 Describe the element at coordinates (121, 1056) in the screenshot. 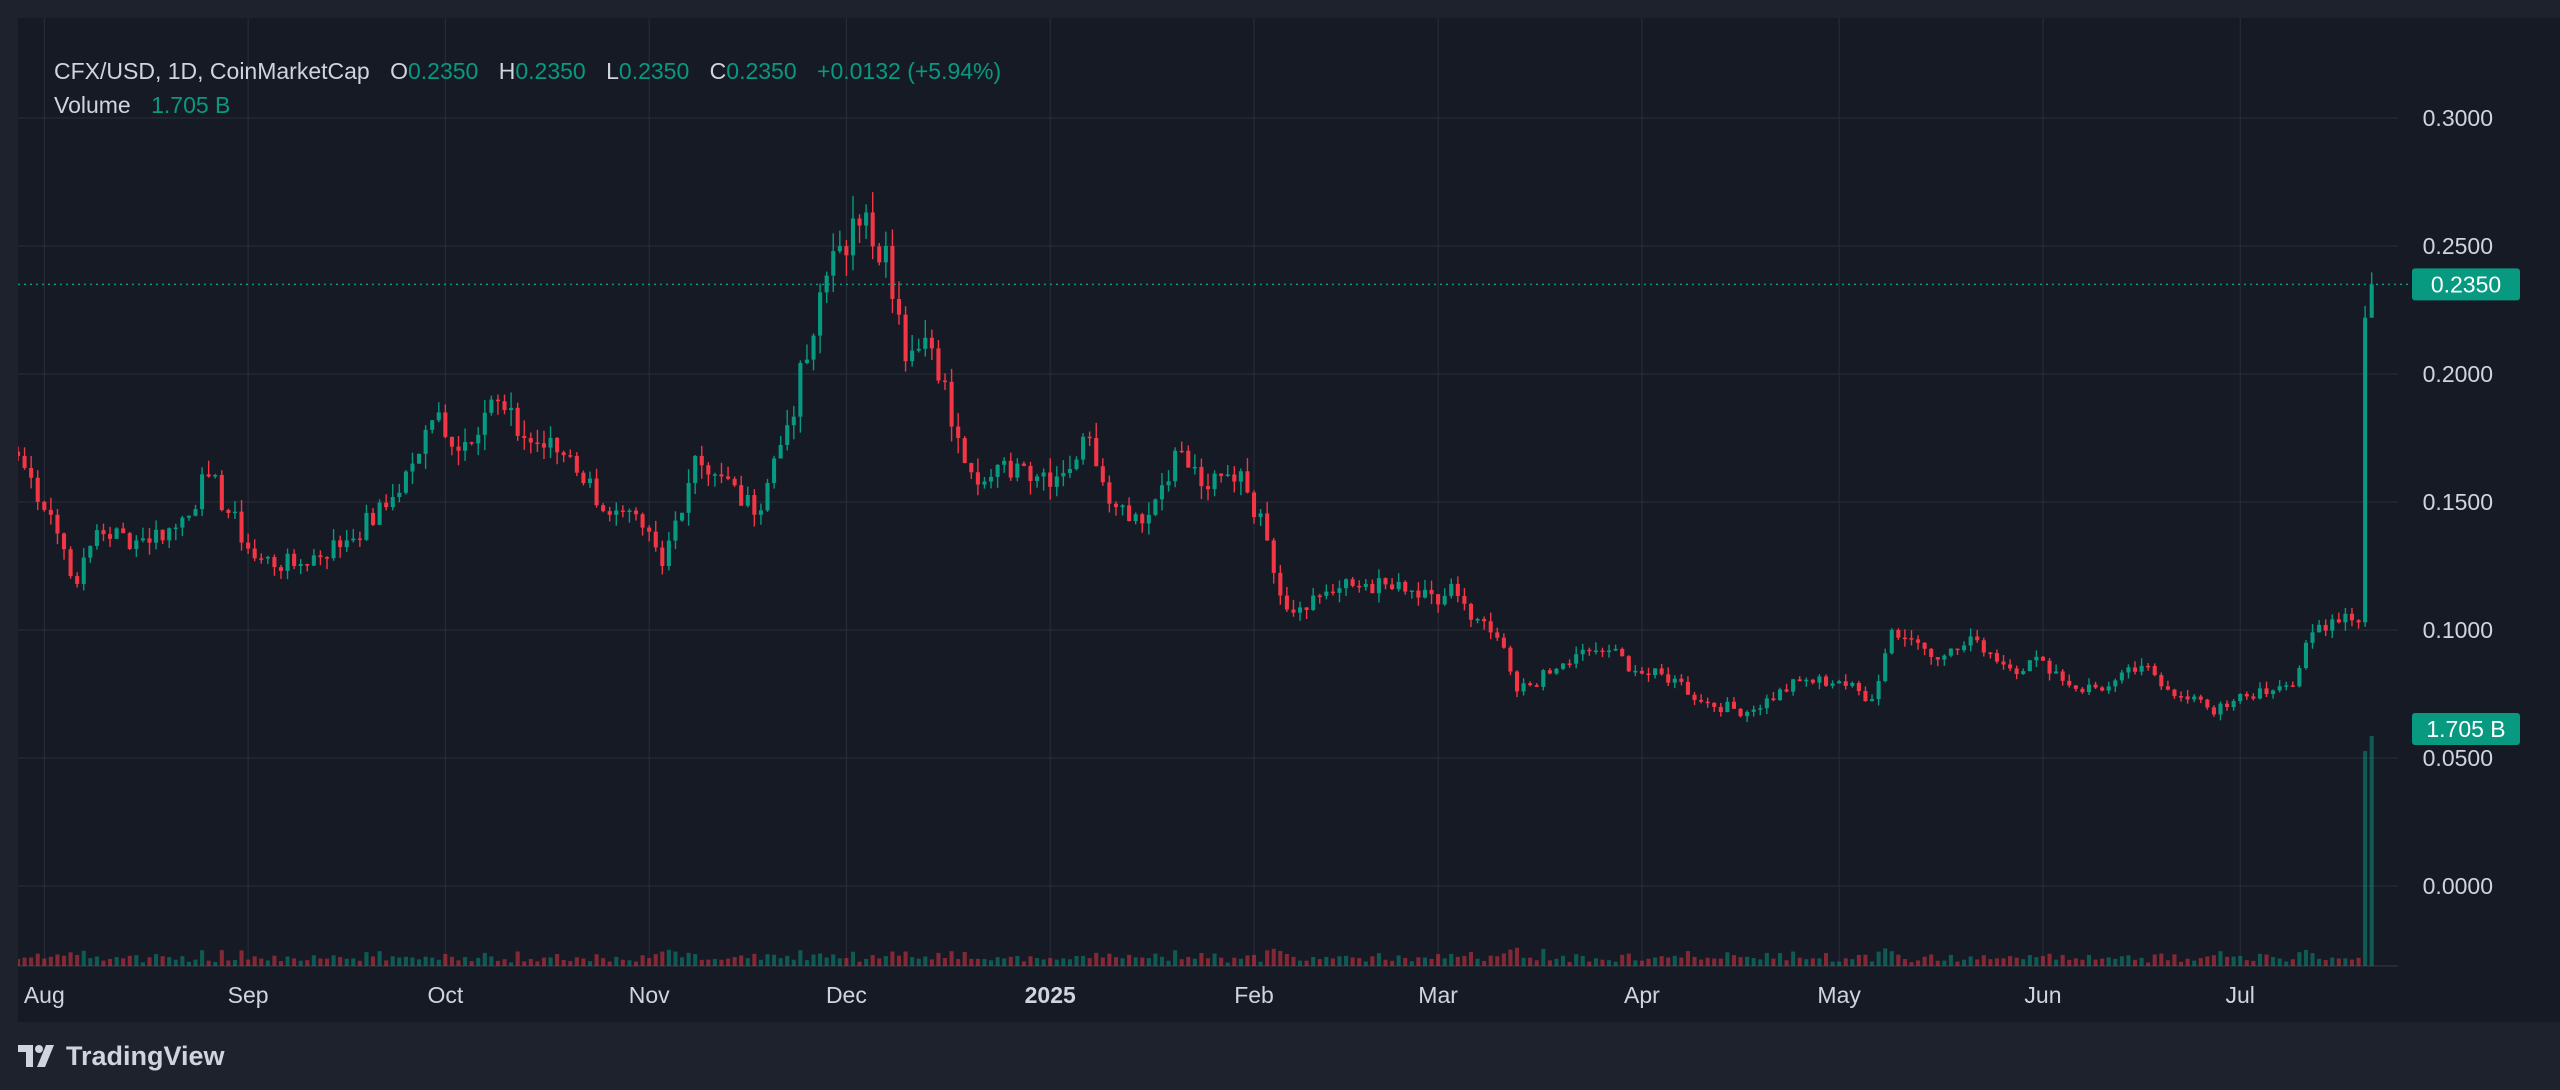

I see `tradingview-logo: TradingView` at that location.